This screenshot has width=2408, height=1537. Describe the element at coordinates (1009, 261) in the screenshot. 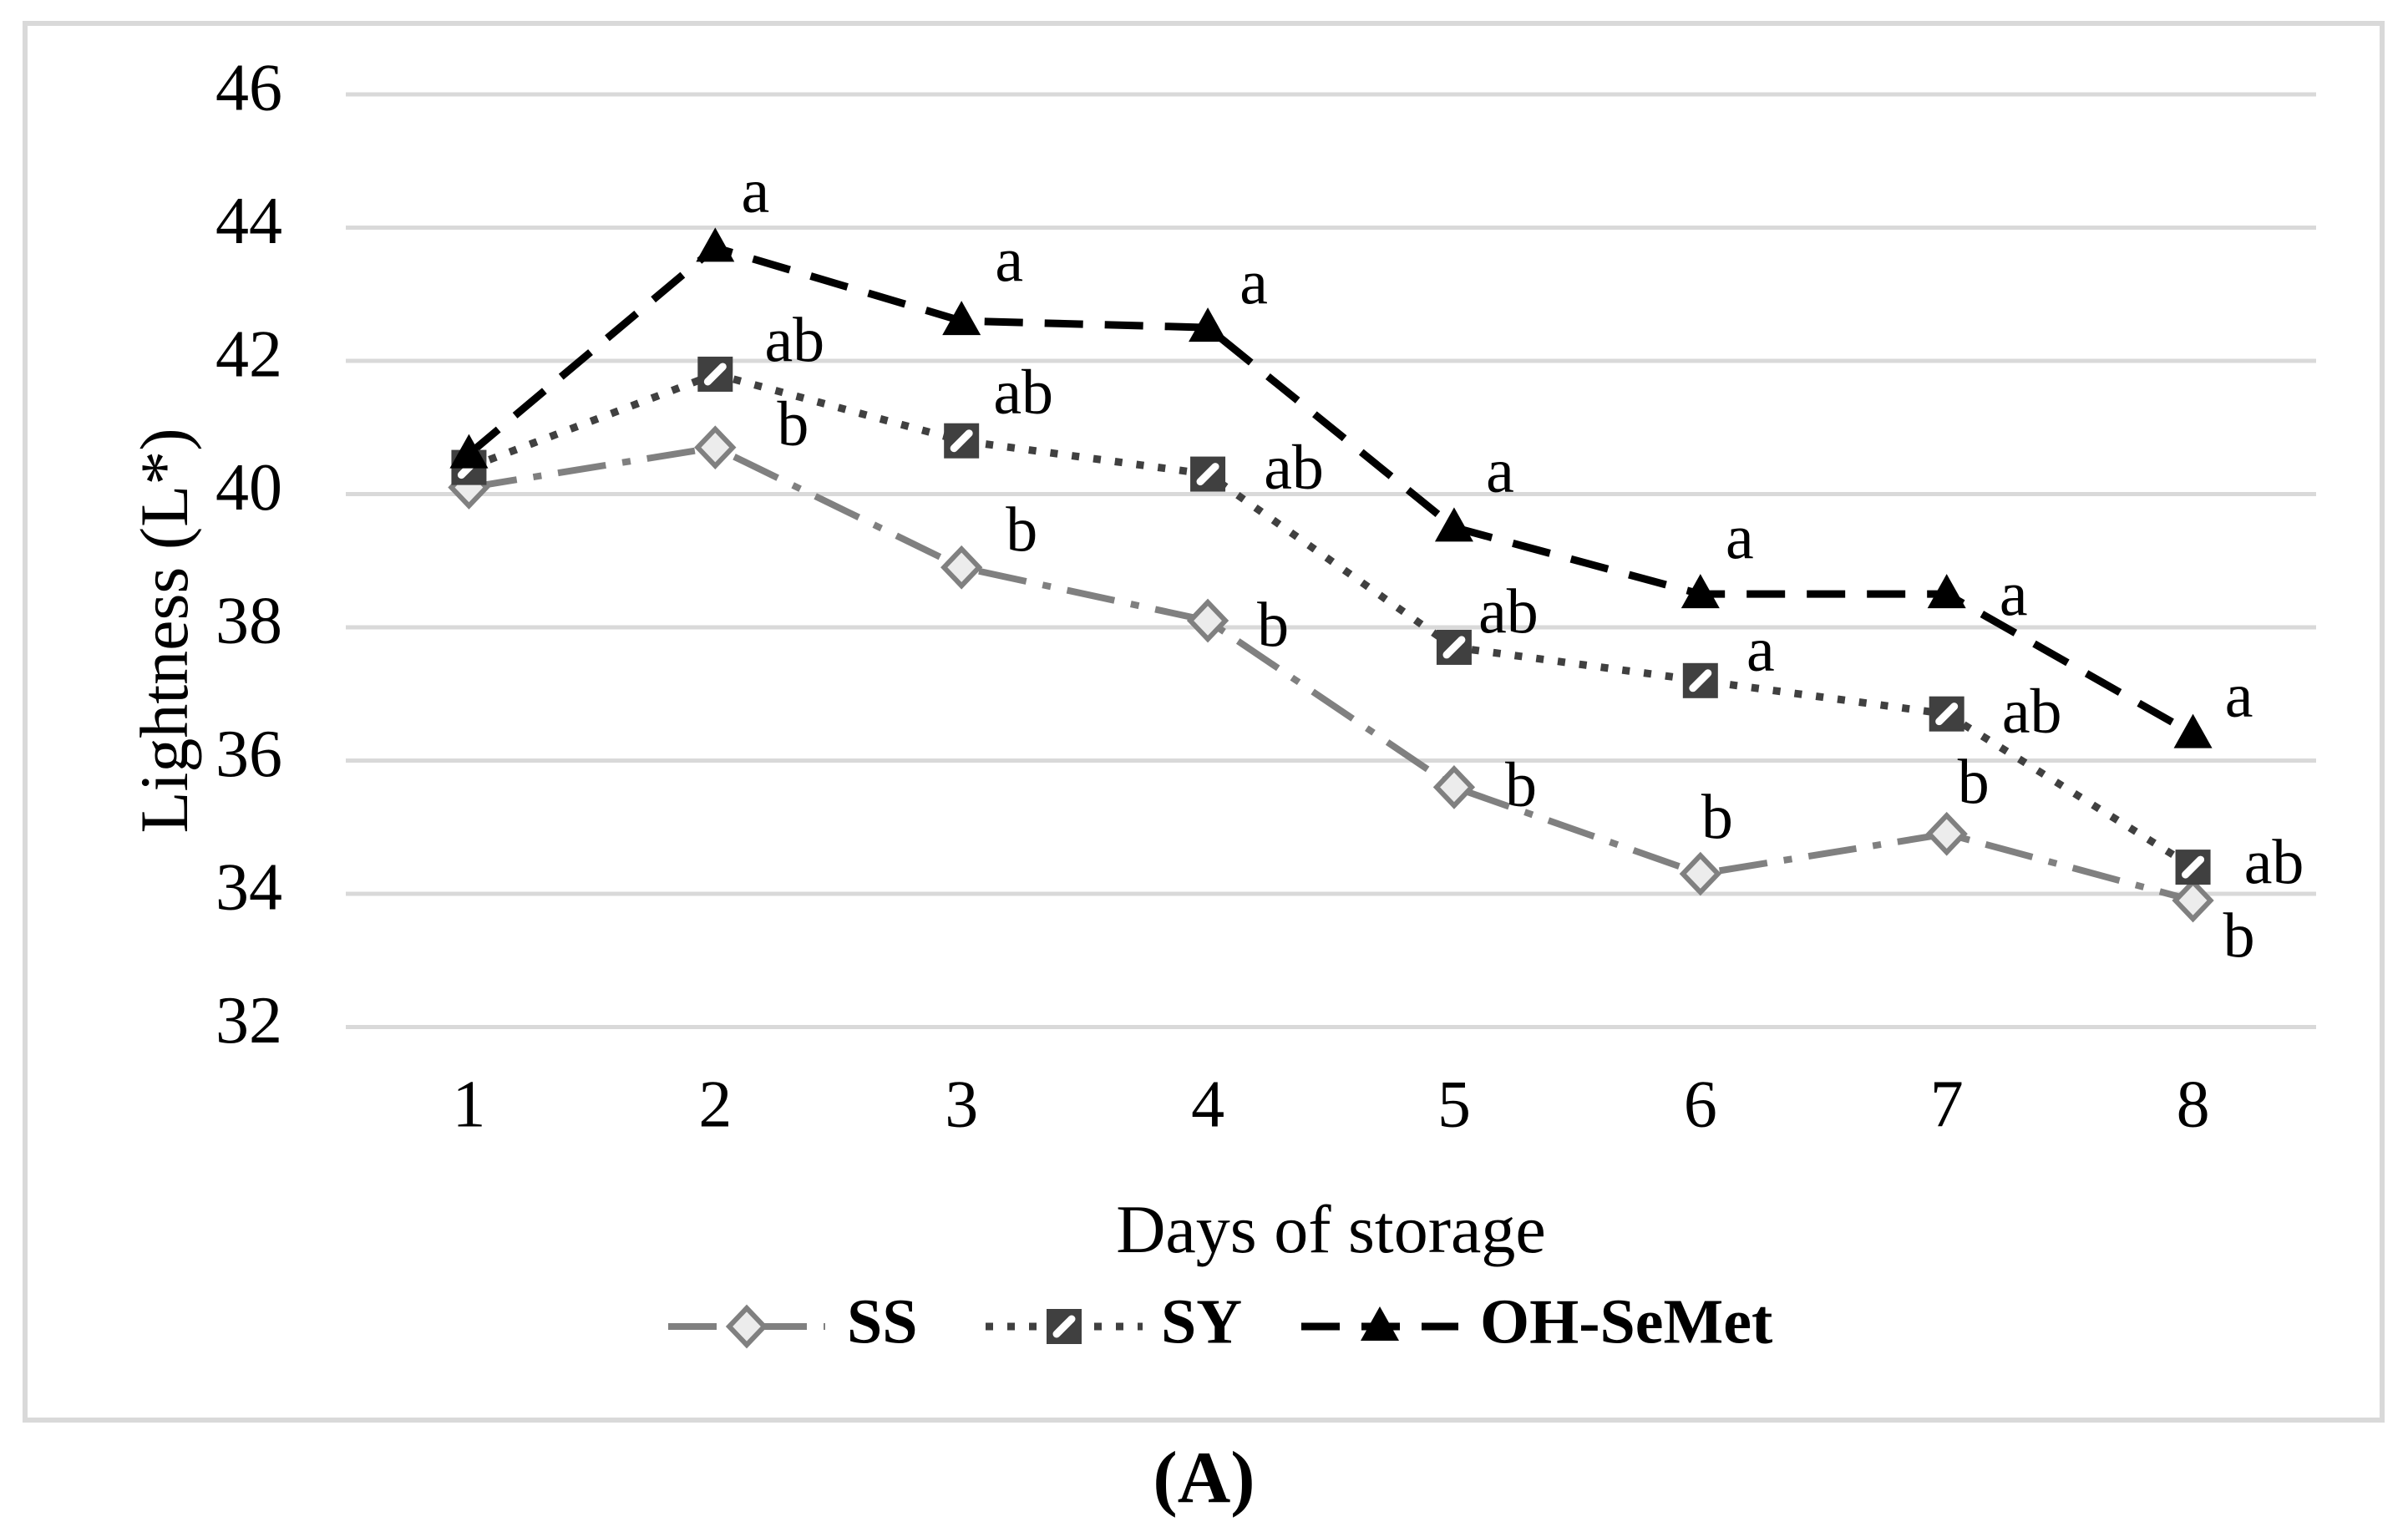

I see `significance-label-OH-SeMet-day-3: a` at that location.